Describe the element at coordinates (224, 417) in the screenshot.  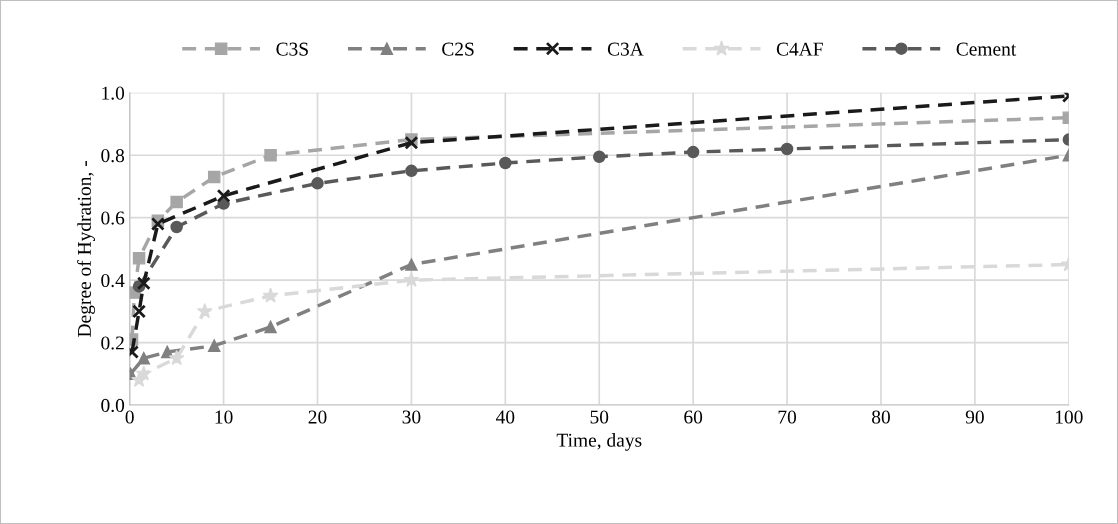
I see `x-tick-label: 10` at that location.